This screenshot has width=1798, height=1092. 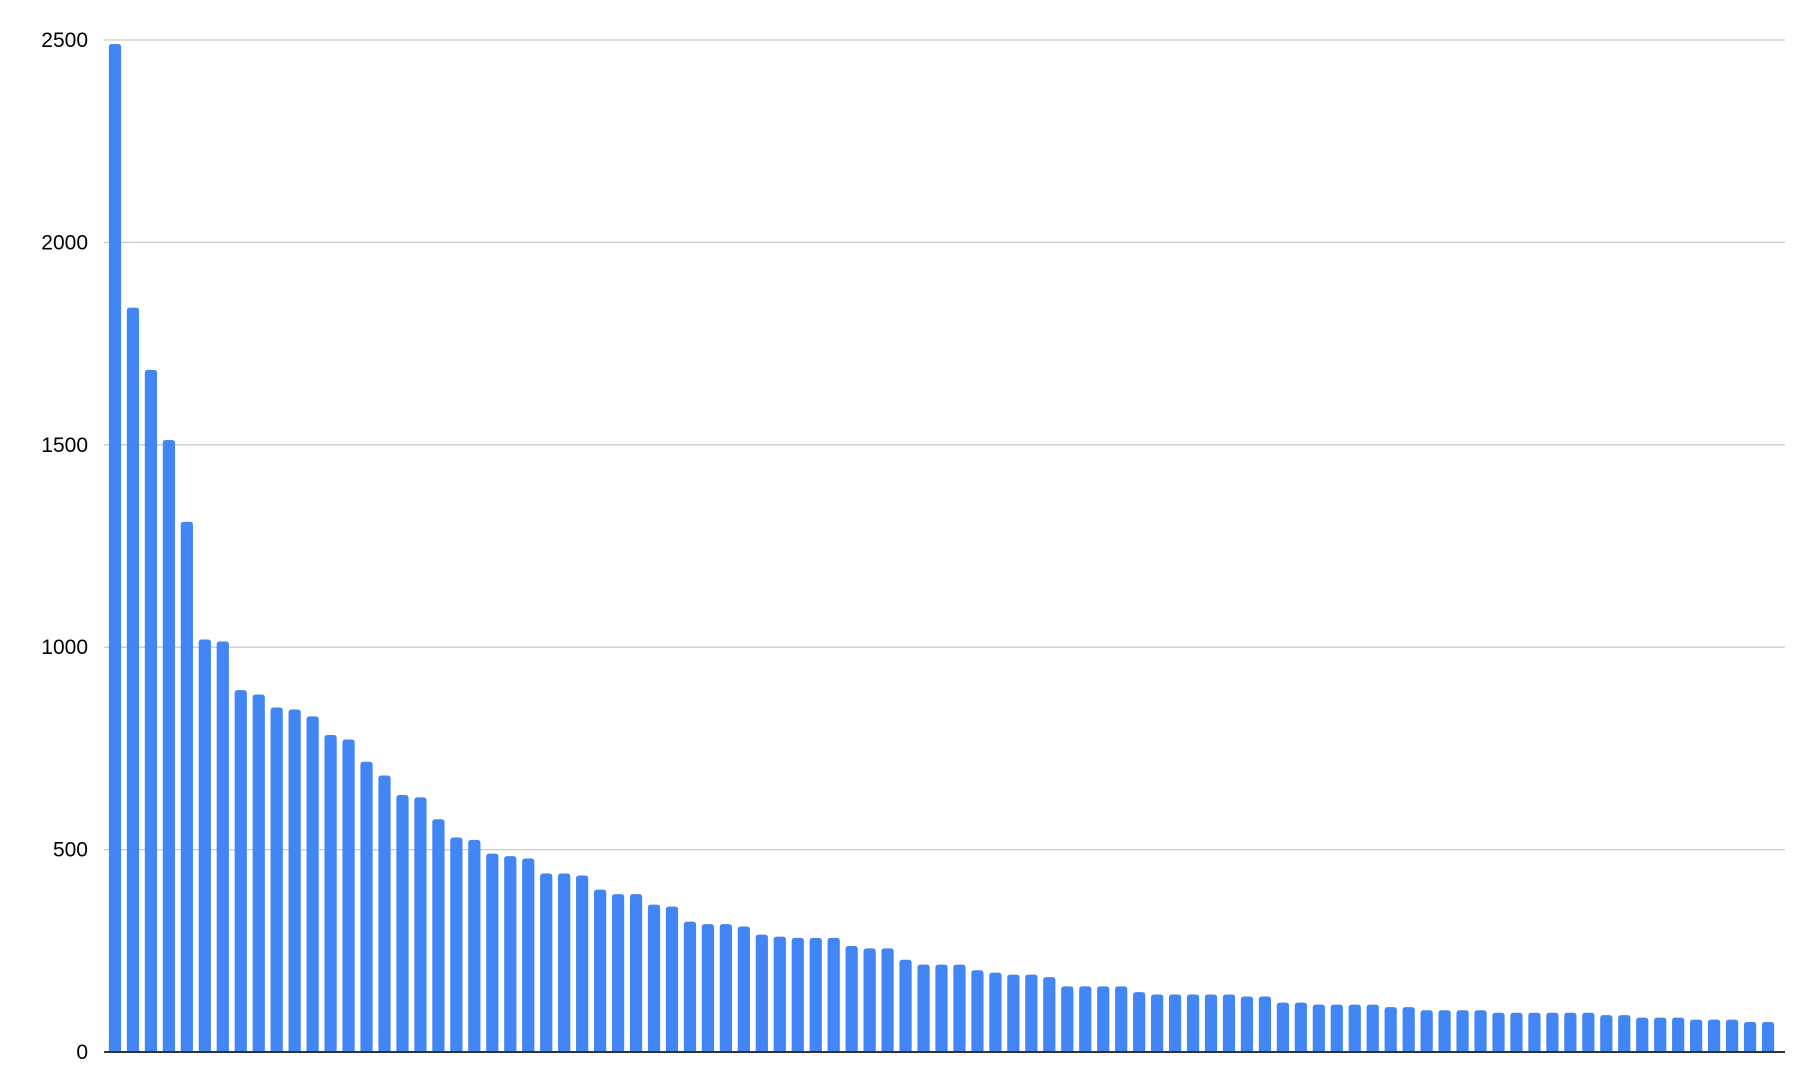 I want to click on y-tick-label: 2500, so click(x=64, y=40).